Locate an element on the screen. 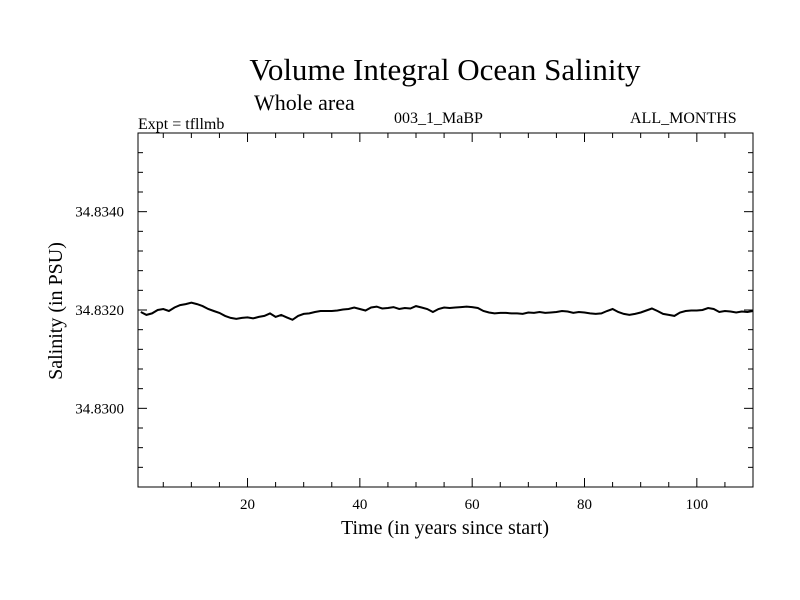 The height and width of the screenshot is (600, 800). experiment-label: Expt = tfllmb is located at coordinates (181, 124).